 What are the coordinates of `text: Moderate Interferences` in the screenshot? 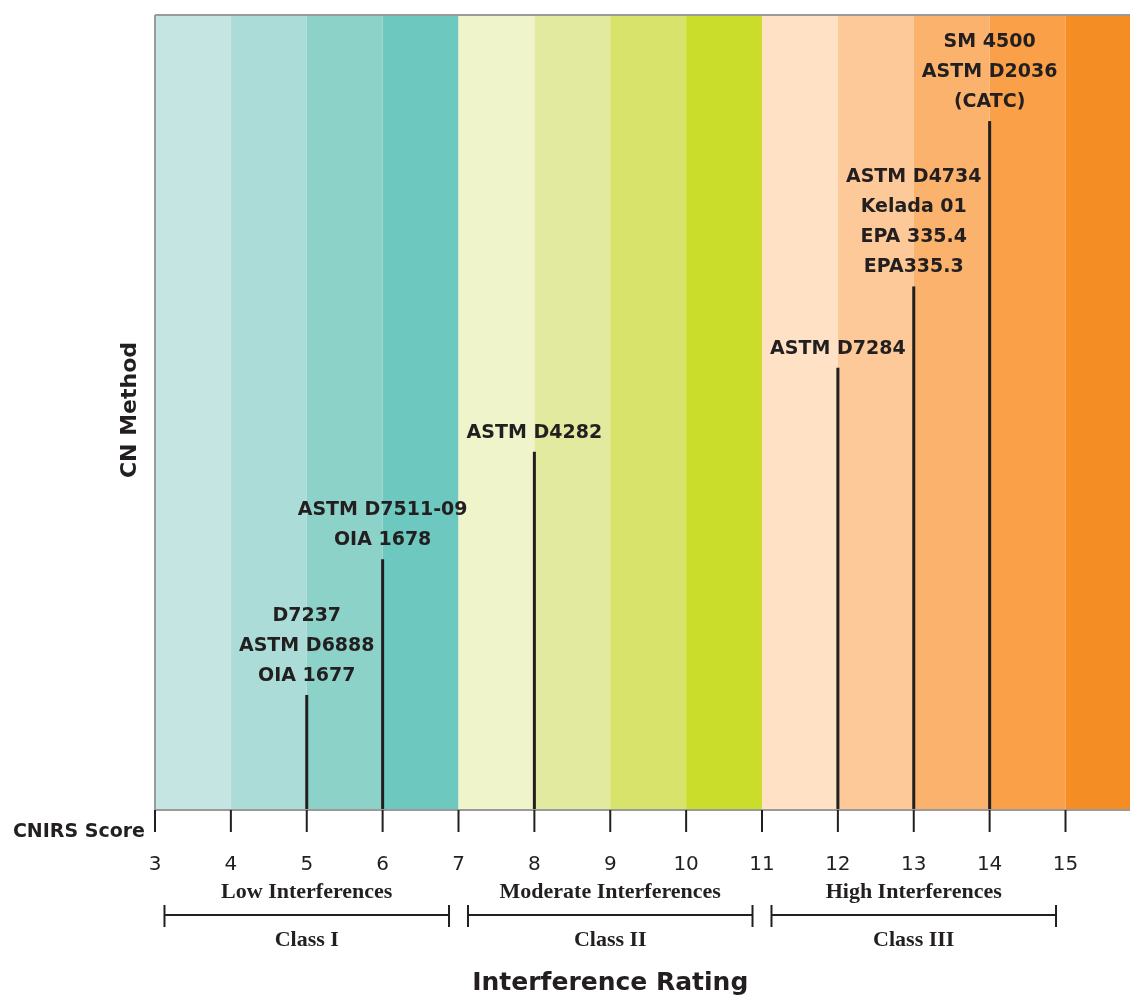 It's located at (610, 890).